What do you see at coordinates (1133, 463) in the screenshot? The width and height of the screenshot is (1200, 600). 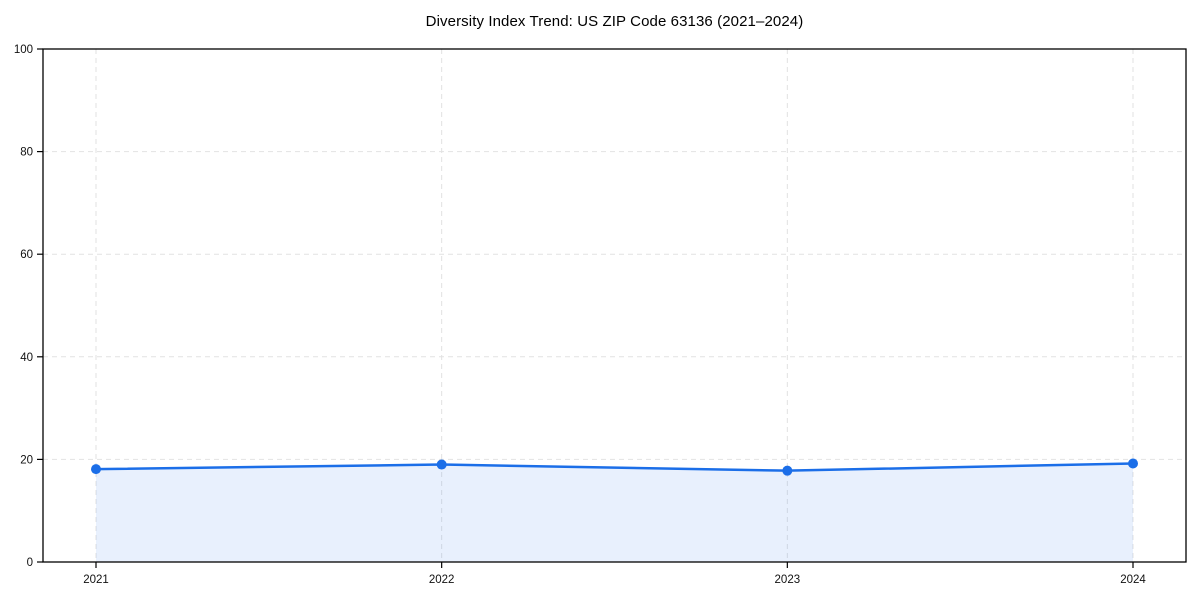 I see `data-point-2024` at bounding box center [1133, 463].